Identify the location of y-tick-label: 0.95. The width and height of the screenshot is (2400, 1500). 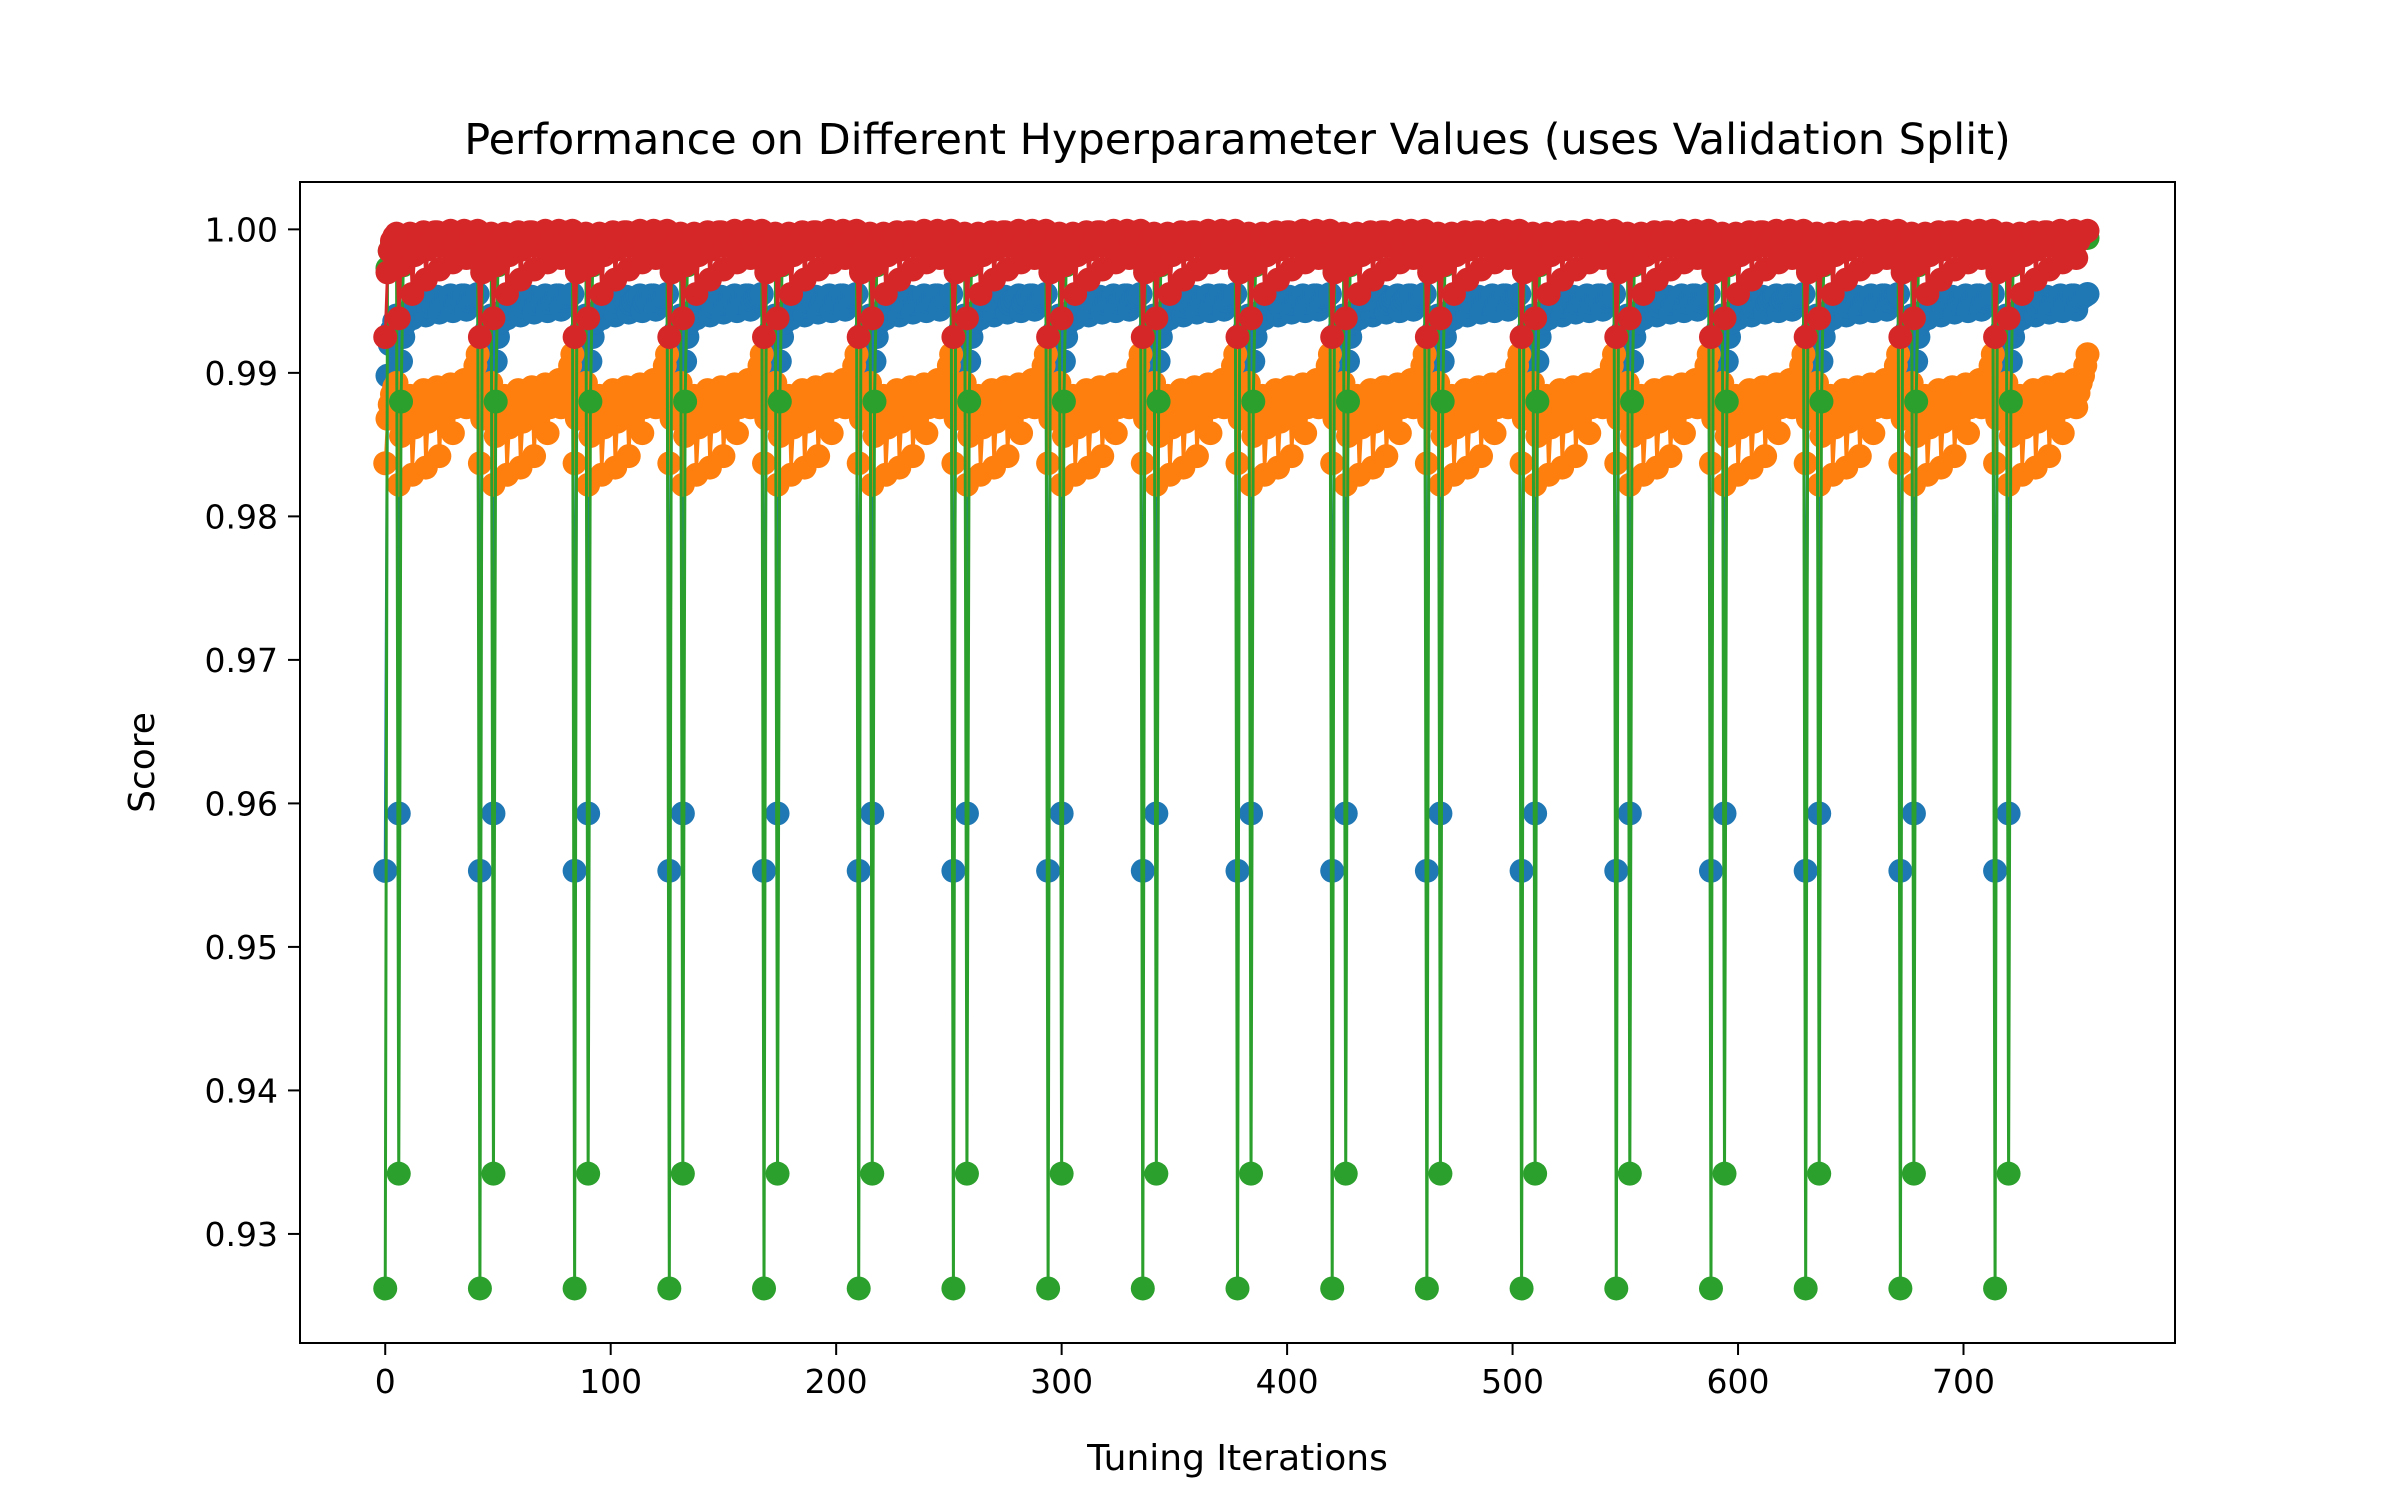
(241, 947).